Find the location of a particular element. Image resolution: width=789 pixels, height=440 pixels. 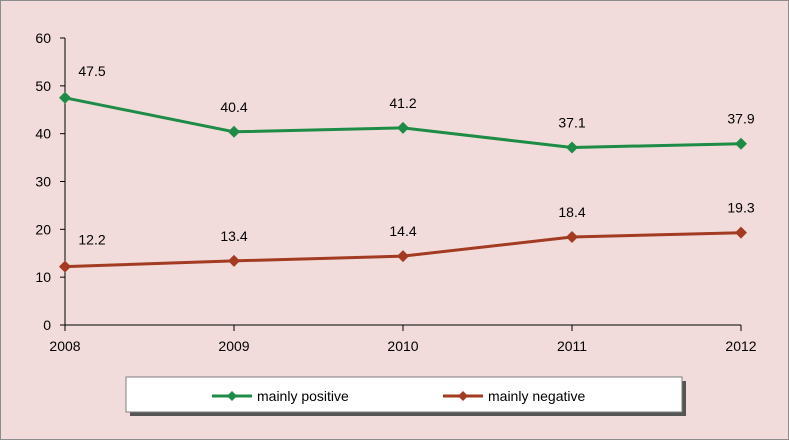

data-label-mainly-positive-2010: 41.2 is located at coordinates (402, 103).